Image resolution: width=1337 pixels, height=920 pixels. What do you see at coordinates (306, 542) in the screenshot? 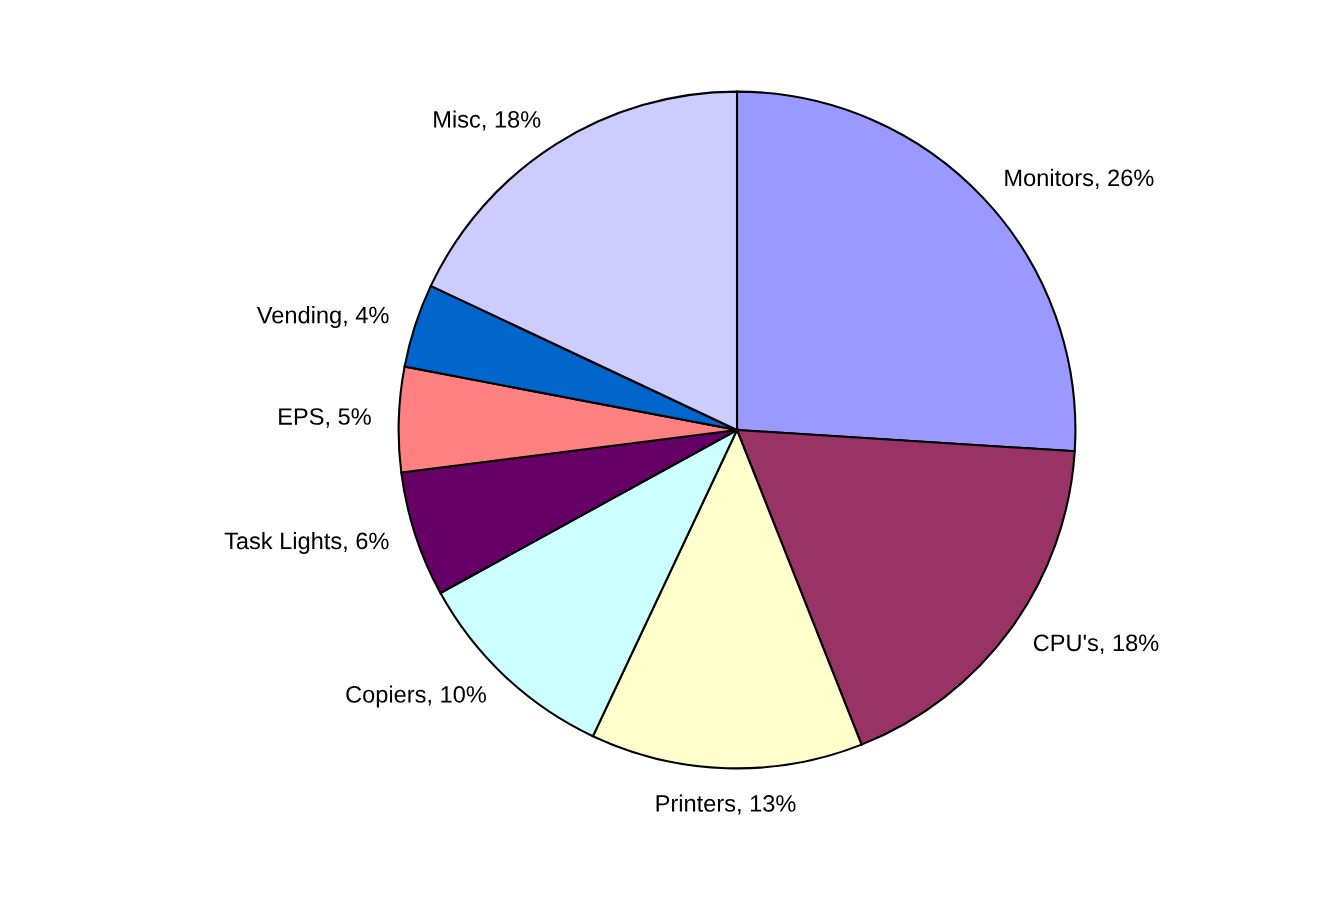
I see `slice-label: Task Lights, 6%` at bounding box center [306, 542].